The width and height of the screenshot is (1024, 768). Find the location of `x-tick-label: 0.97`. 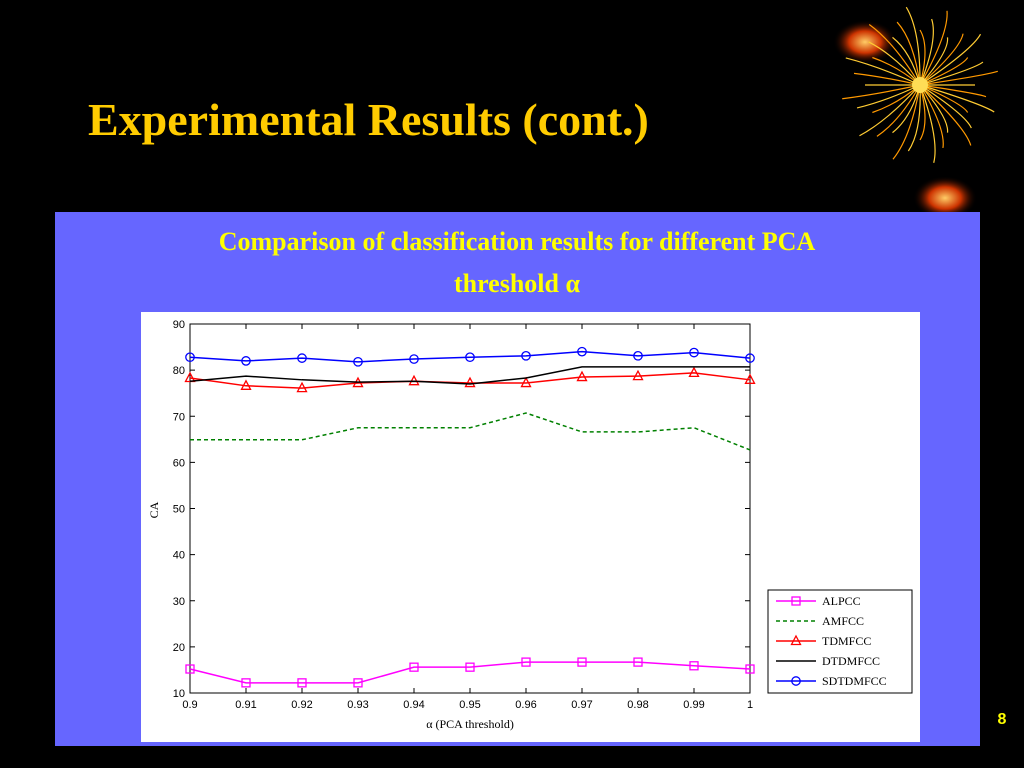

x-tick-label: 0.97 is located at coordinates (581, 705).